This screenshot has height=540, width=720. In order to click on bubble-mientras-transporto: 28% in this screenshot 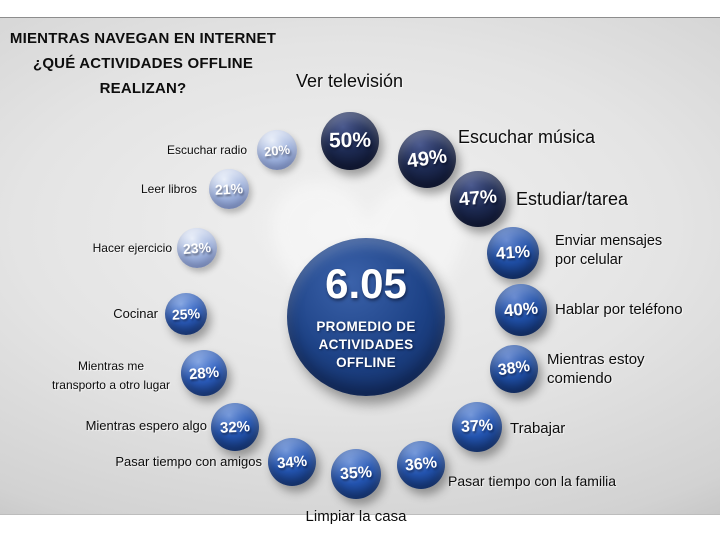, I will do `click(204, 373)`.